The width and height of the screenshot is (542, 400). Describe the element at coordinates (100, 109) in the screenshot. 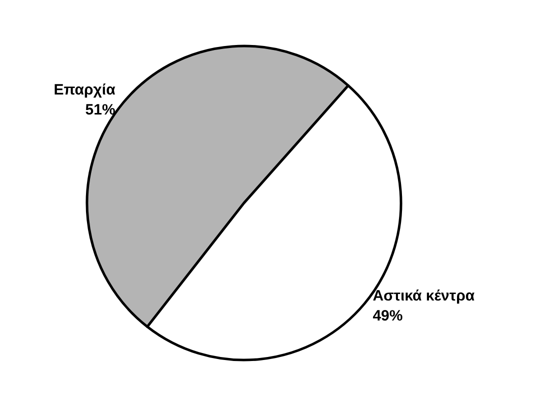

I see `data-label: 51%` at that location.